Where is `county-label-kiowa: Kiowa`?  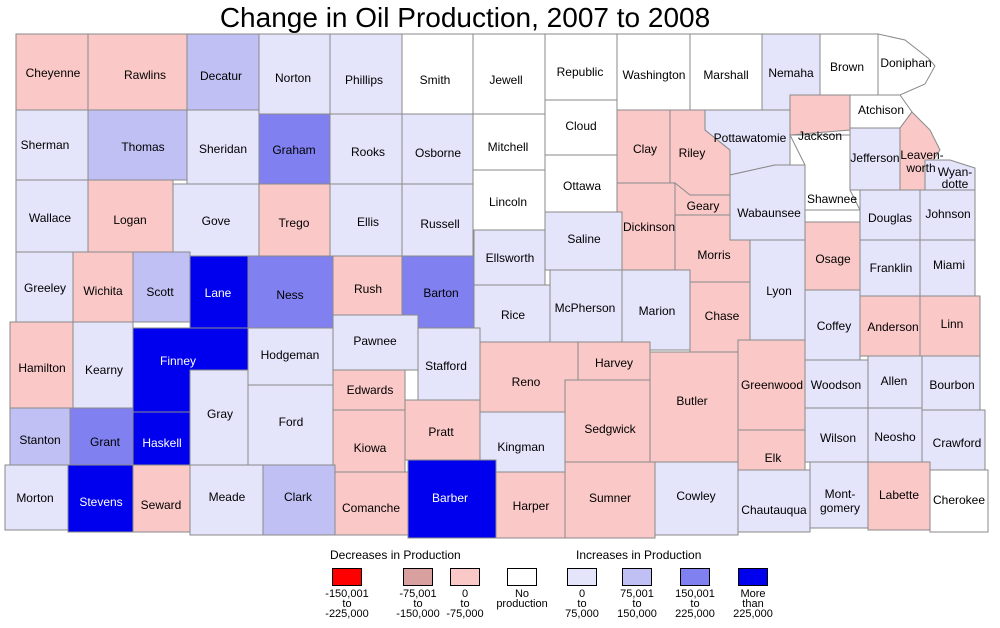
county-label-kiowa: Kiowa is located at coordinates (370, 448).